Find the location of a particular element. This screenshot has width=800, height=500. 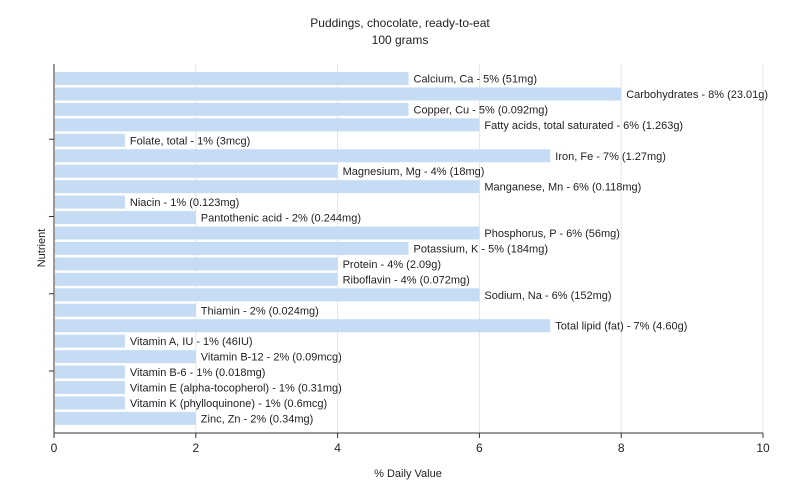

bar-label: Copper, Cu - 5% (0.092mg) is located at coordinates (481, 110).